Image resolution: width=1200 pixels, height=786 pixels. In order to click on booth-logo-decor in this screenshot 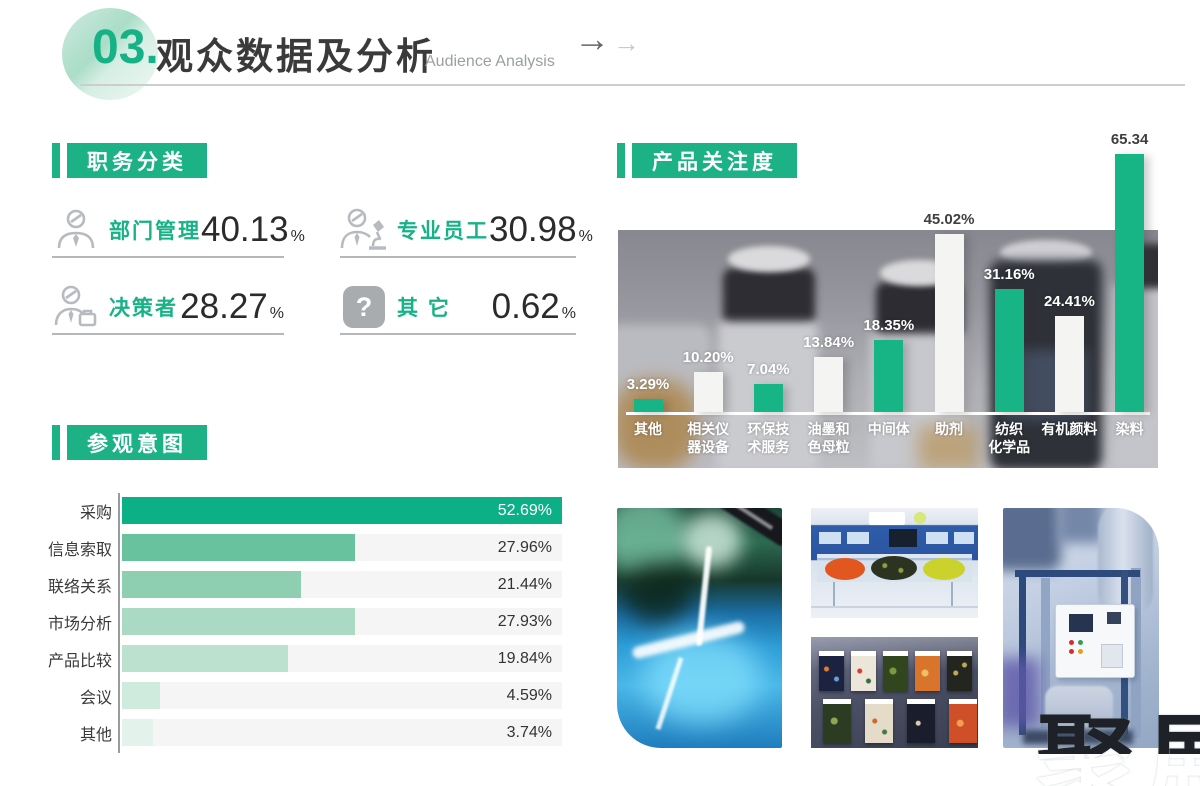, I will do `click(920, 518)`.